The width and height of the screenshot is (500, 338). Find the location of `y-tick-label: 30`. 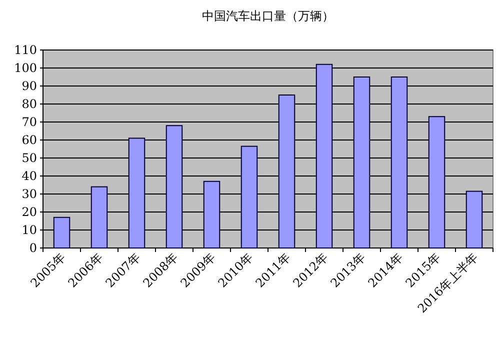

y-tick-label: 30 is located at coordinates (29, 194).